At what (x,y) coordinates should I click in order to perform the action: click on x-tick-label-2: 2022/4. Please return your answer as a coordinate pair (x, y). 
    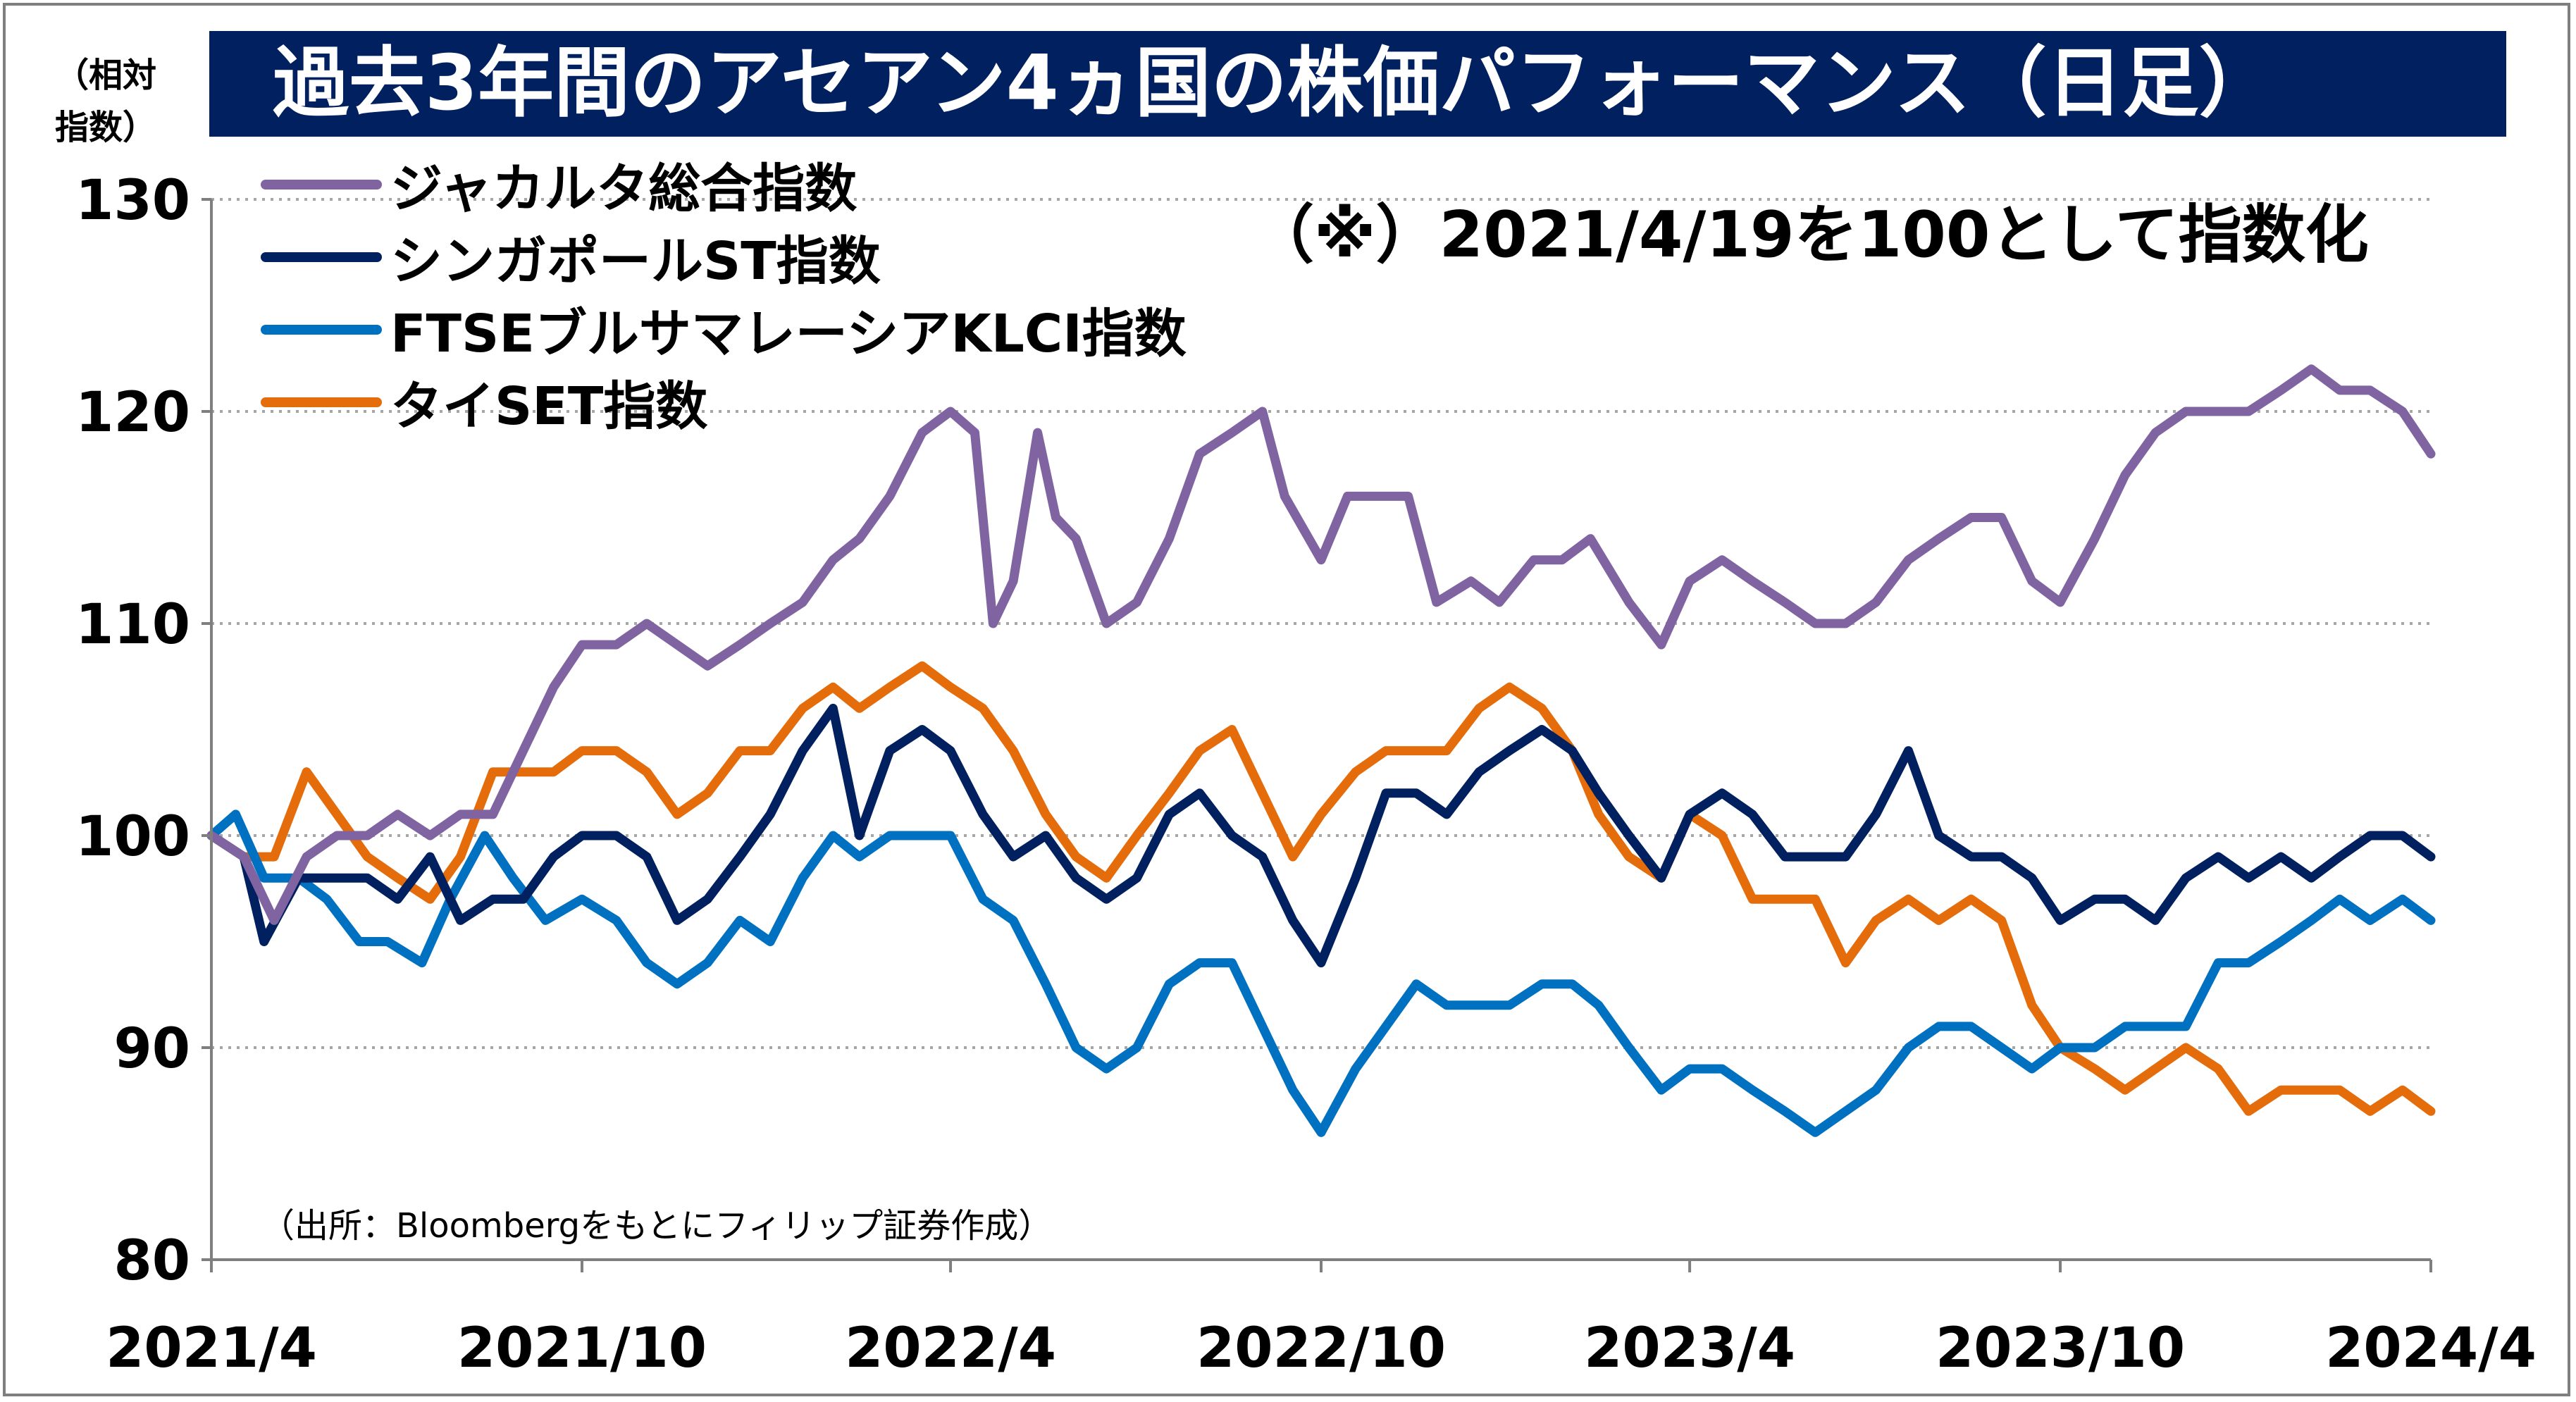
    Looking at the image, I should click on (951, 1348).